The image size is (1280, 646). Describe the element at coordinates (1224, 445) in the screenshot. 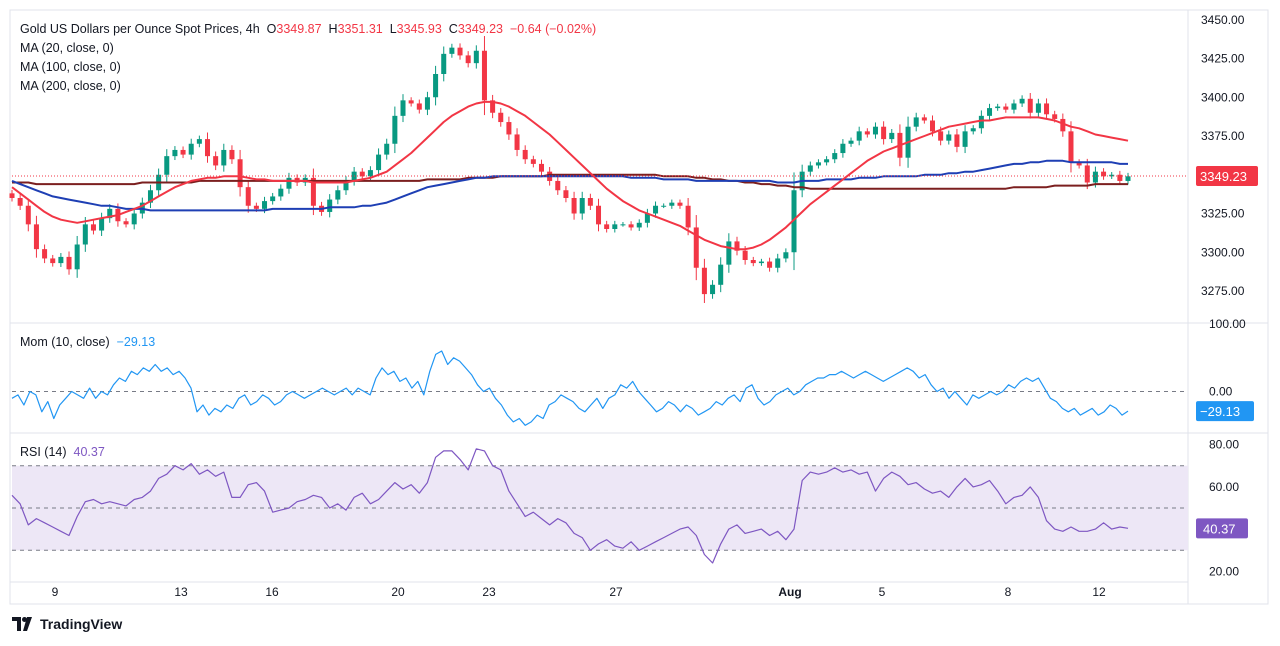

I see `rsi-tick-label: 80.00` at that location.